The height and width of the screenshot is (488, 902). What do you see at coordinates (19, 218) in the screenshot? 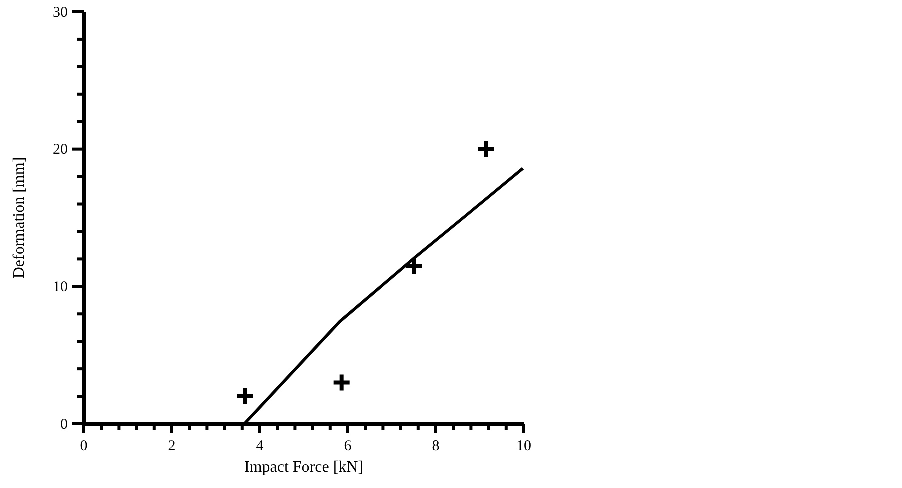
I see `y-axis-title: Deformation [mm]` at bounding box center [19, 218].